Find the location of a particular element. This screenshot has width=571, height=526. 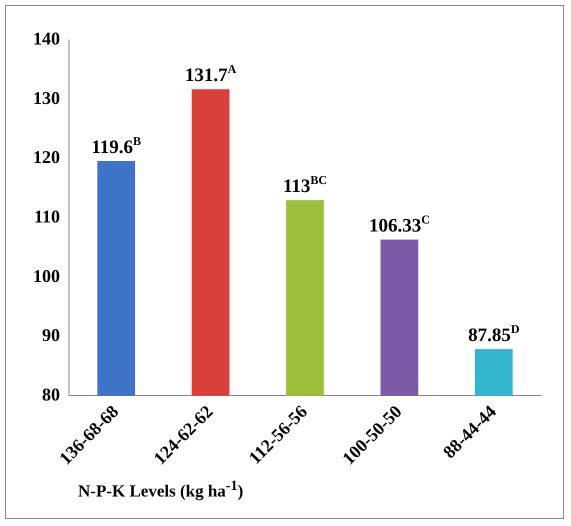

y-tick-label: 110 is located at coordinates (47, 216).